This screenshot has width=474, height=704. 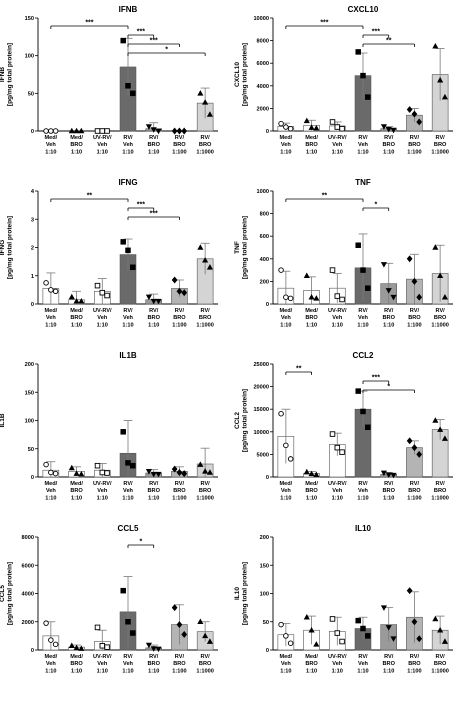 I want to click on y-axis-label-units: [pg/mg total protein], so click(x=245, y=593).